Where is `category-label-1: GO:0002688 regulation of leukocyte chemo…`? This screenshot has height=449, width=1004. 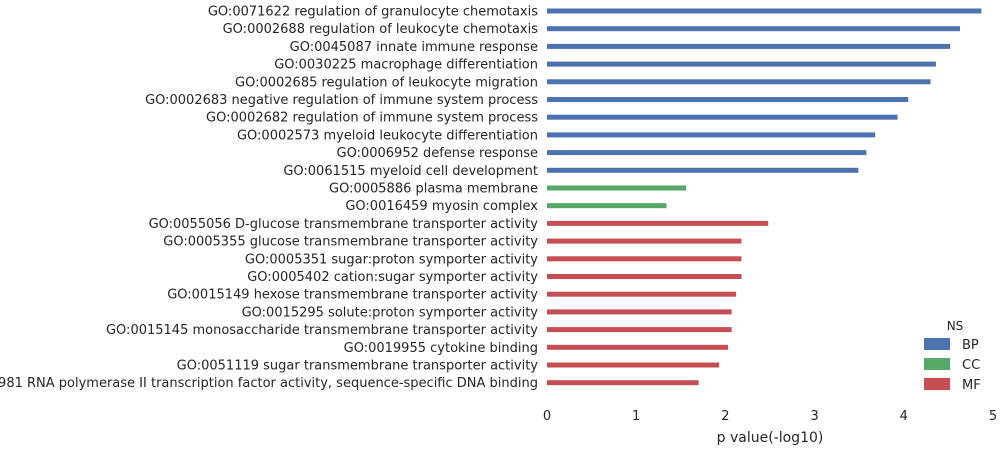 category-label-1: GO:0002688 regulation of leukocyte chemo… is located at coordinates (381, 29).